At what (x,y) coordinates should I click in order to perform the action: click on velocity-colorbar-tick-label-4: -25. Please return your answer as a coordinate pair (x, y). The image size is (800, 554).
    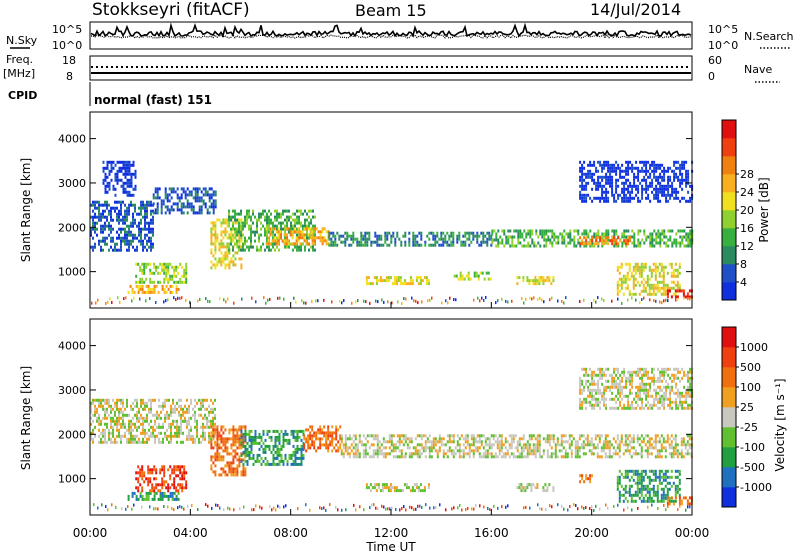
    Looking at the image, I should click on (749, 427).